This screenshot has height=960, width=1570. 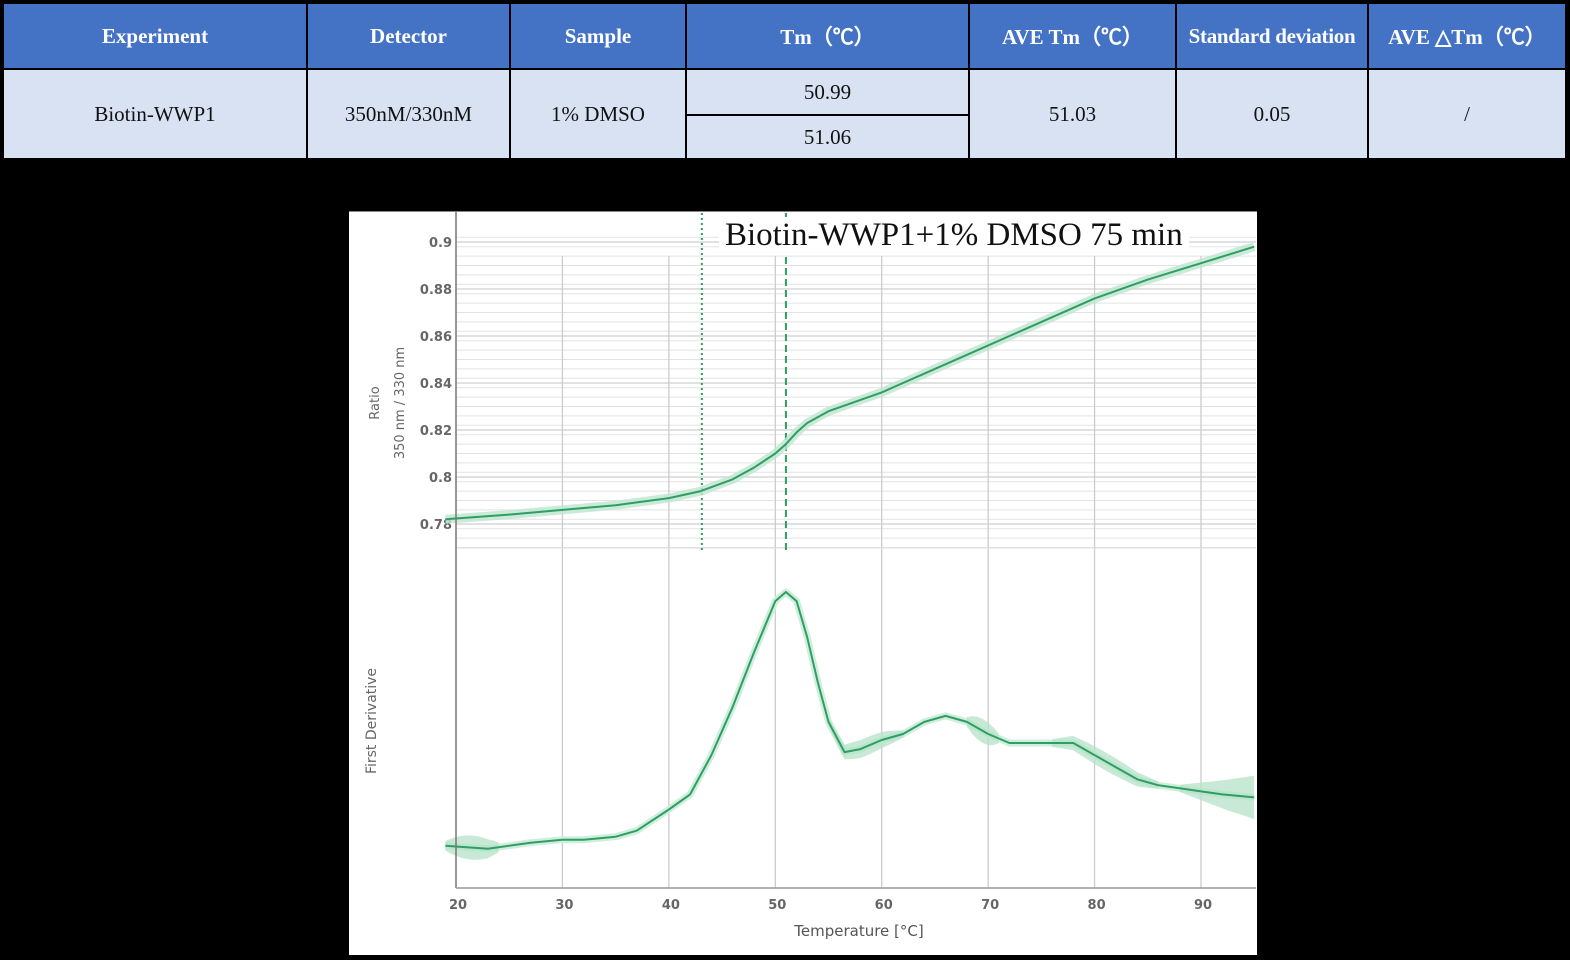 What do you see at coordinates (458, 905) in the screenshot?
I see `x-tick-label: 20` at bounding box center [458, 905].